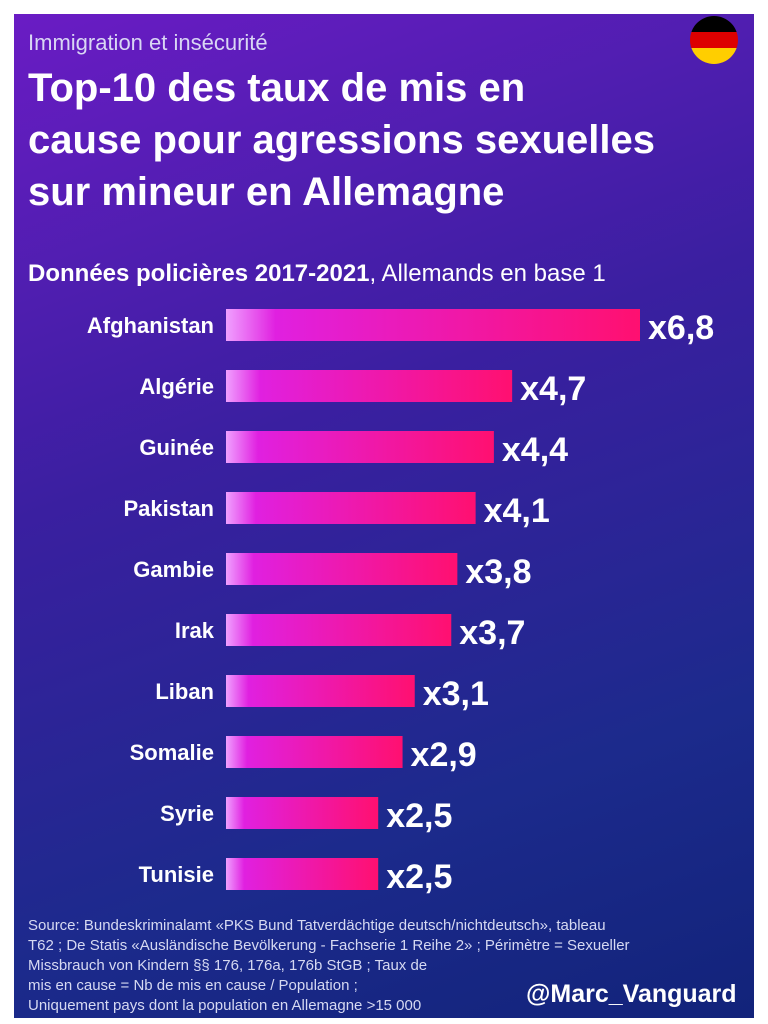 The image size is (768, 1024). I want to click on germany-flag-icon, so click(714, 40).